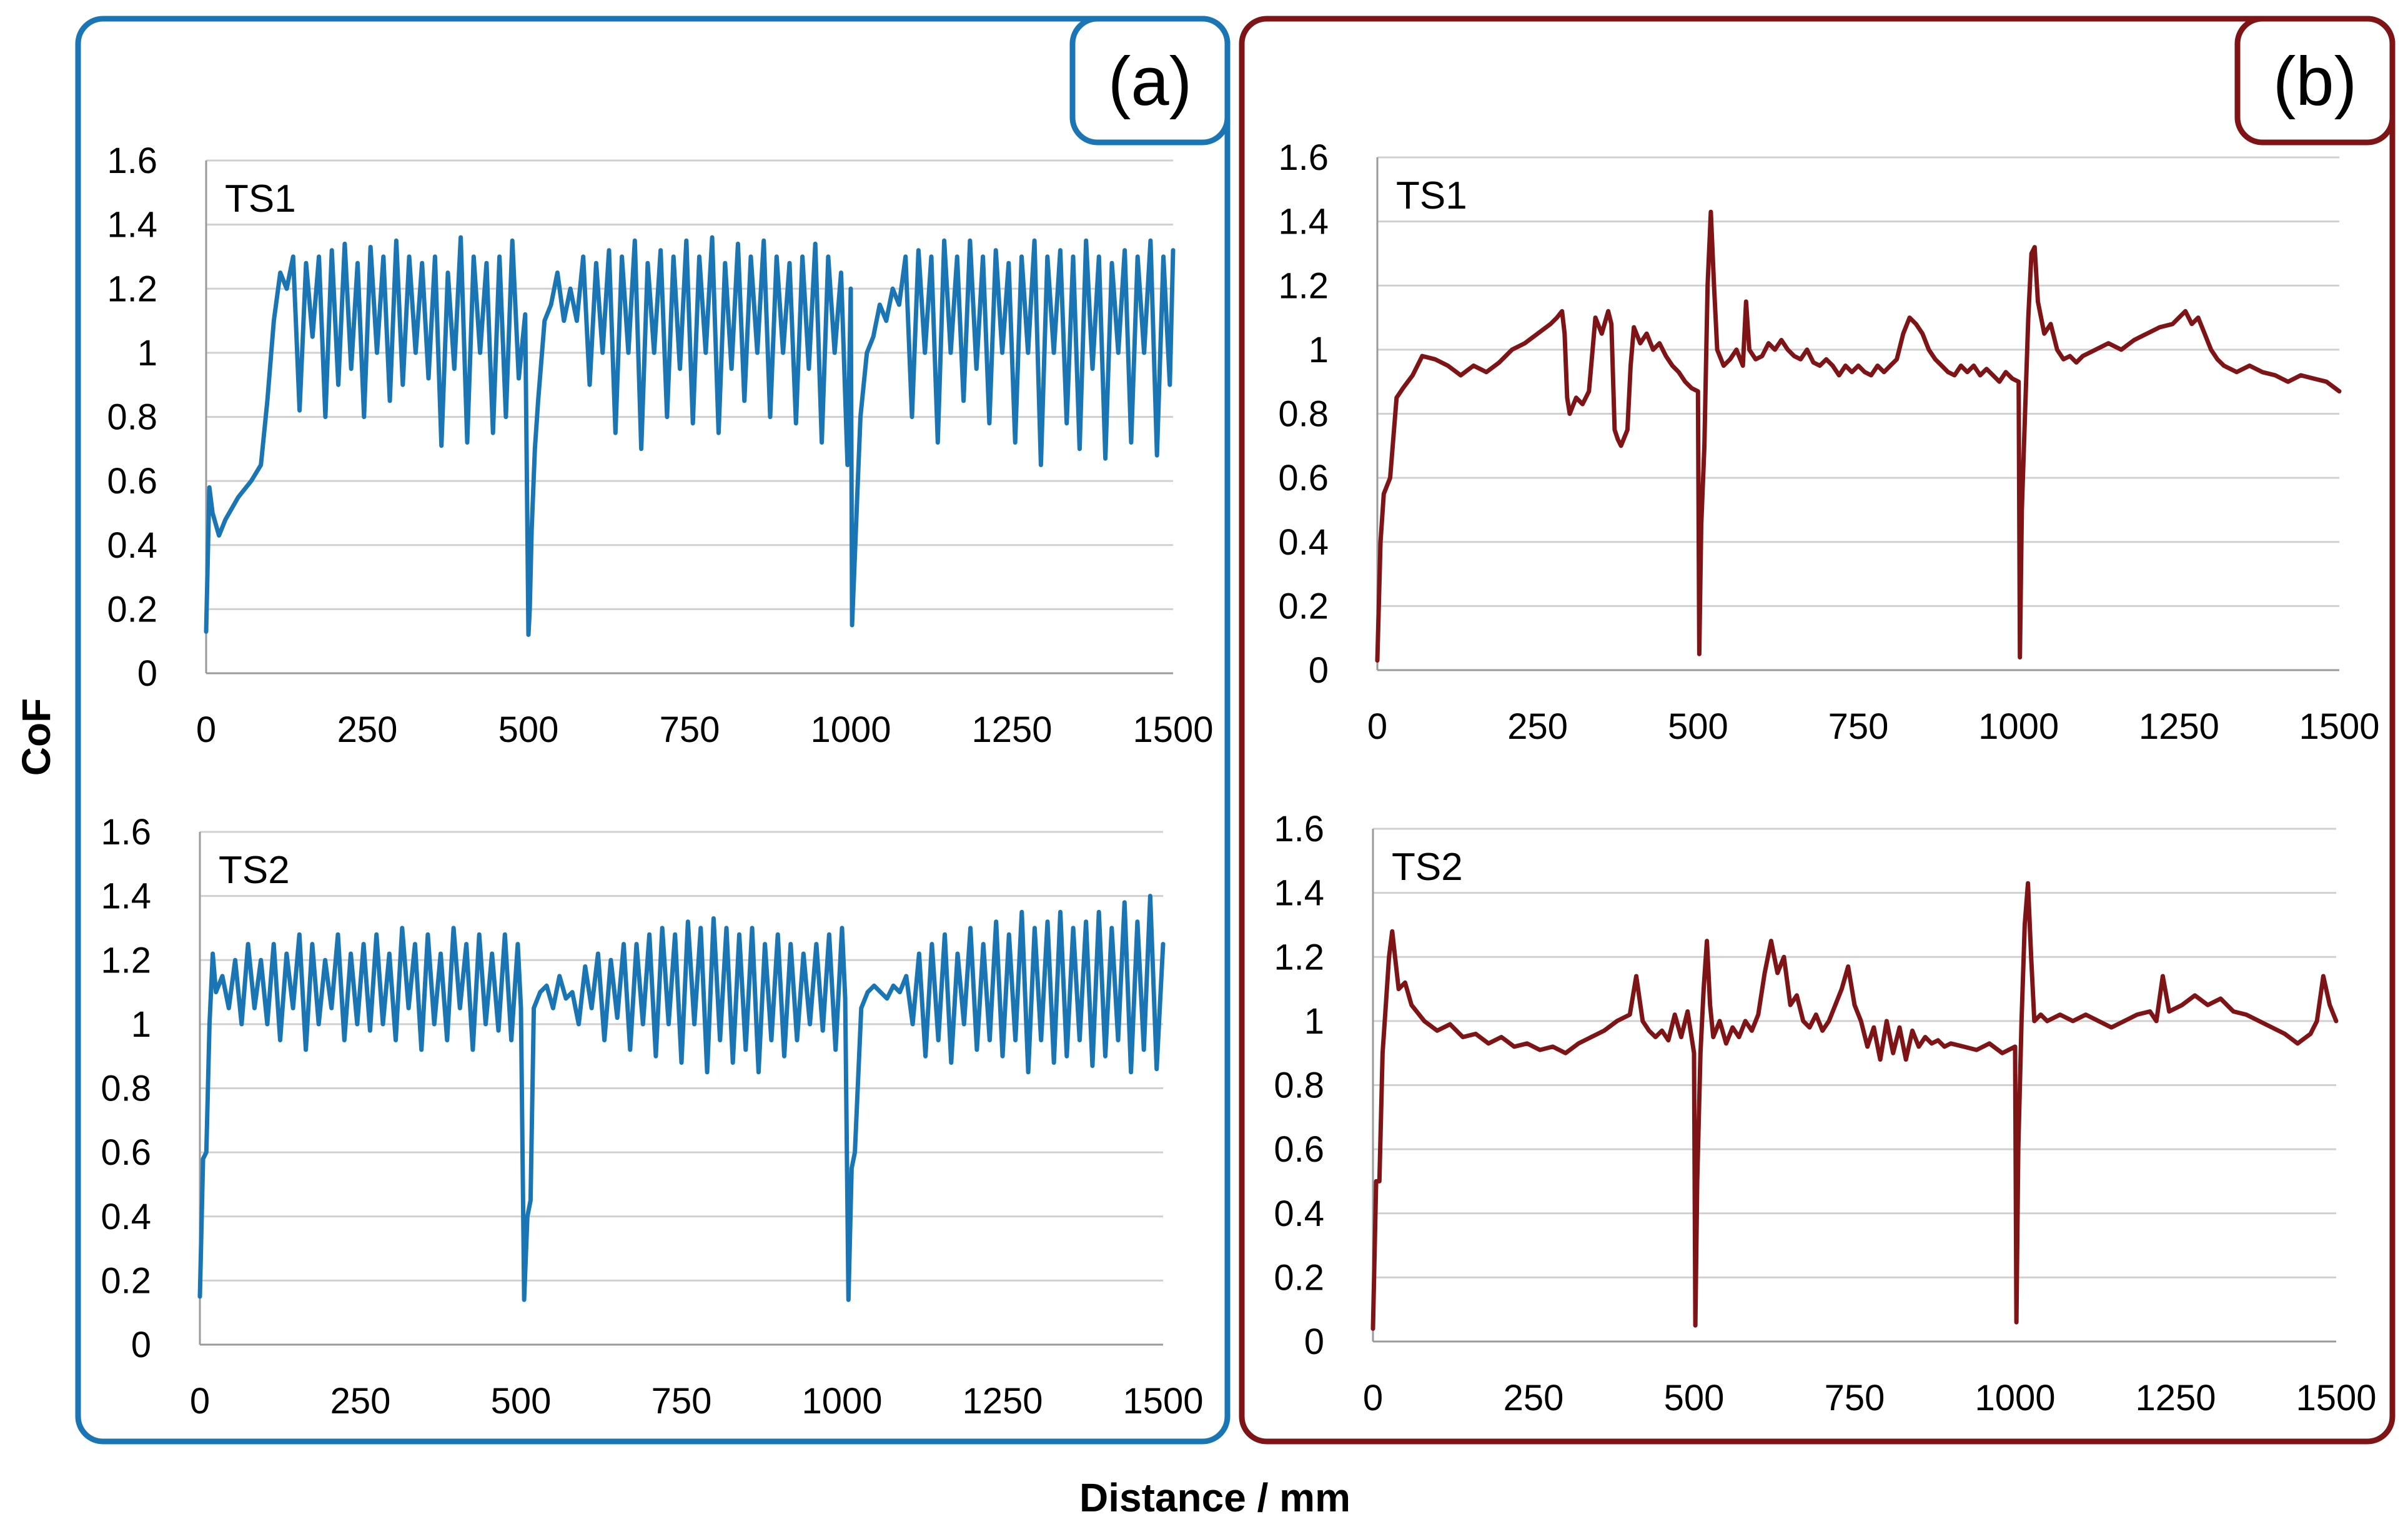 The height and width of the screenshot is (1532, 2408). I want to click on a-ts1-y-tick-label: 0.6, so click(132, 481).